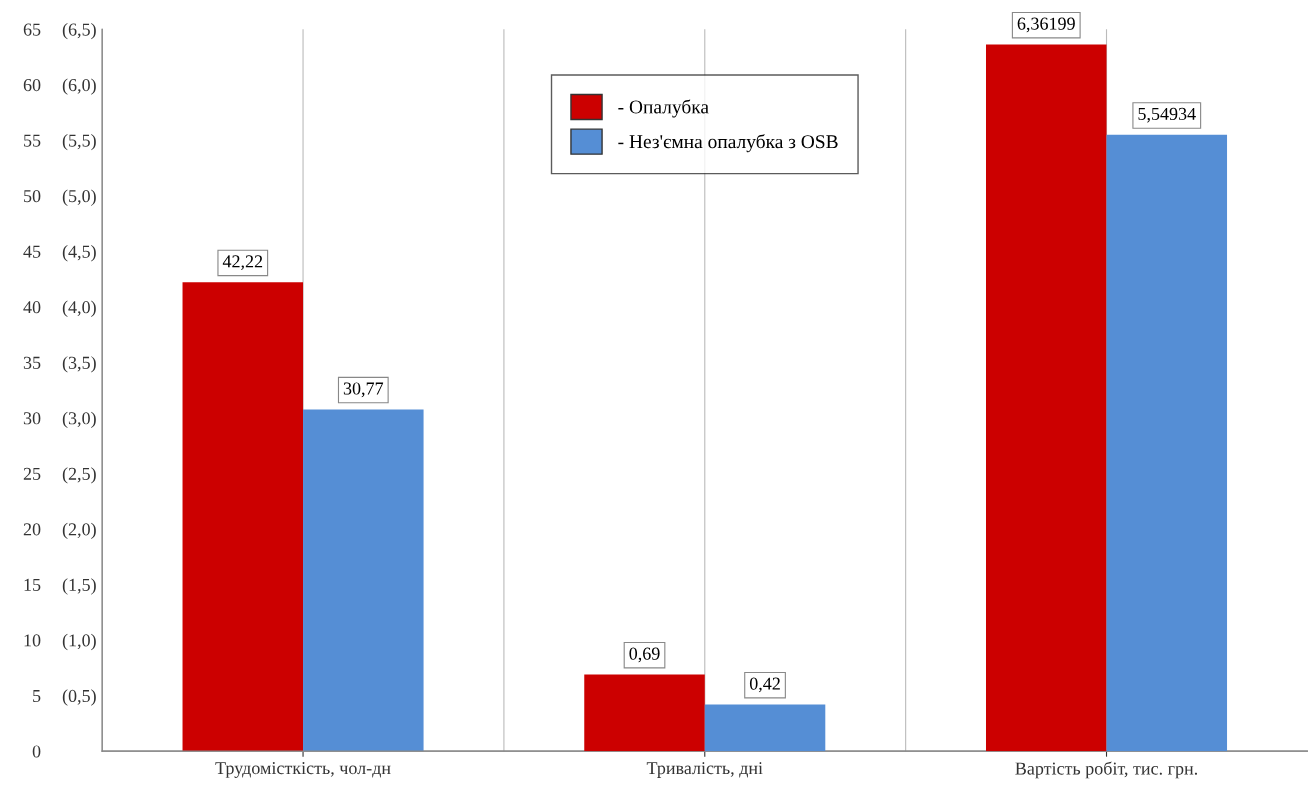 This screenshot has height=789, width=1310. What do you see at coordinates (32, 196) in the screenshot?
I see `y-tick-label: 50` at bounding box center [32, 196].